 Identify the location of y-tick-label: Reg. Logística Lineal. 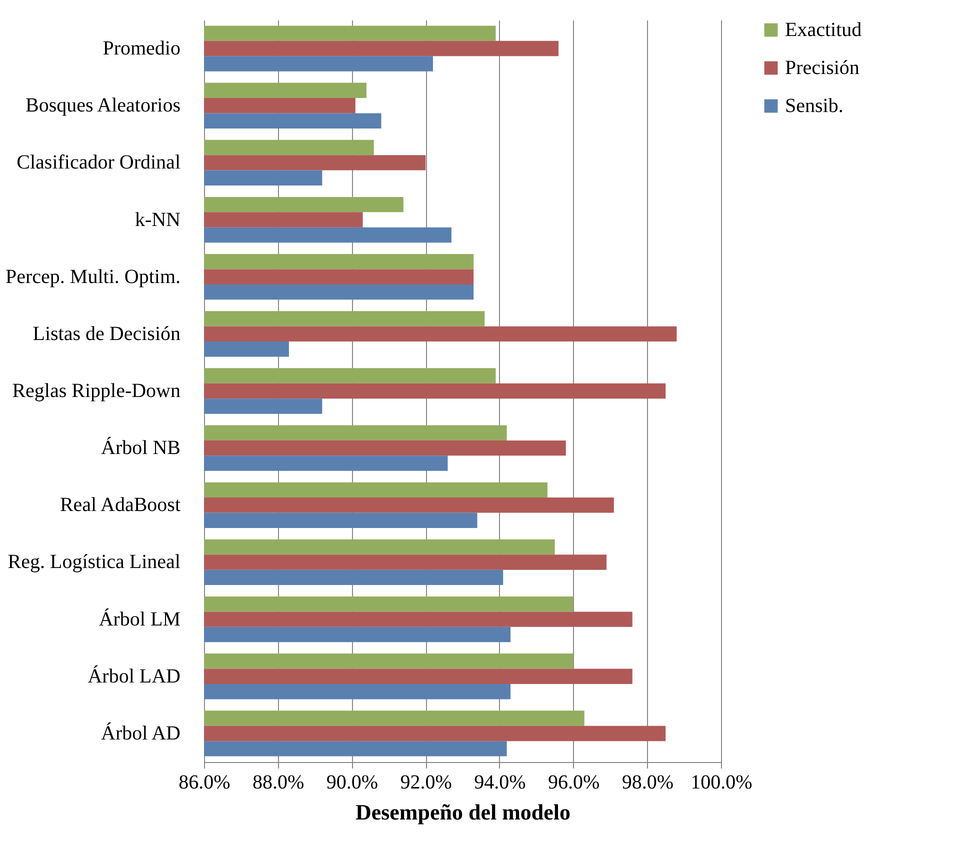
(94, 562).